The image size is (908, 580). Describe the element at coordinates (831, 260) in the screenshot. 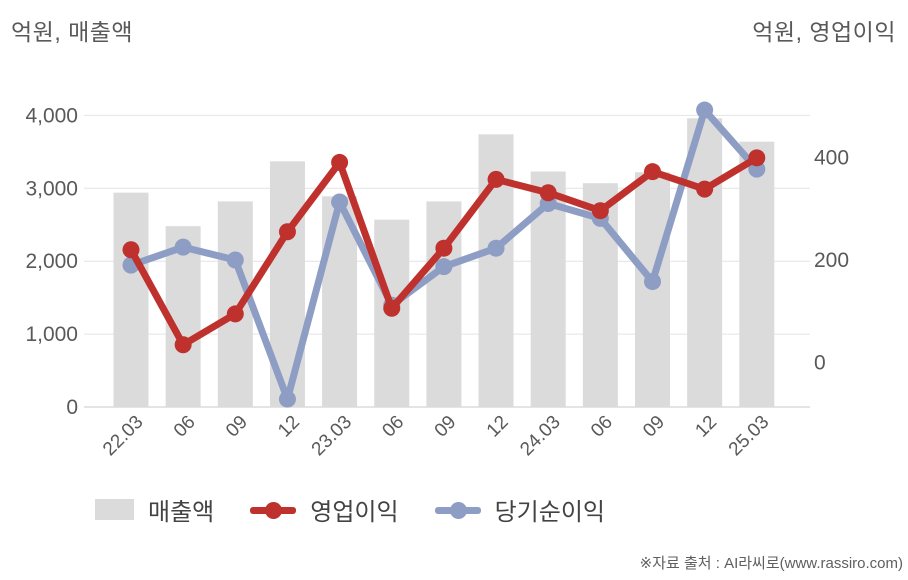

I see `svg-text: 200` at that location.